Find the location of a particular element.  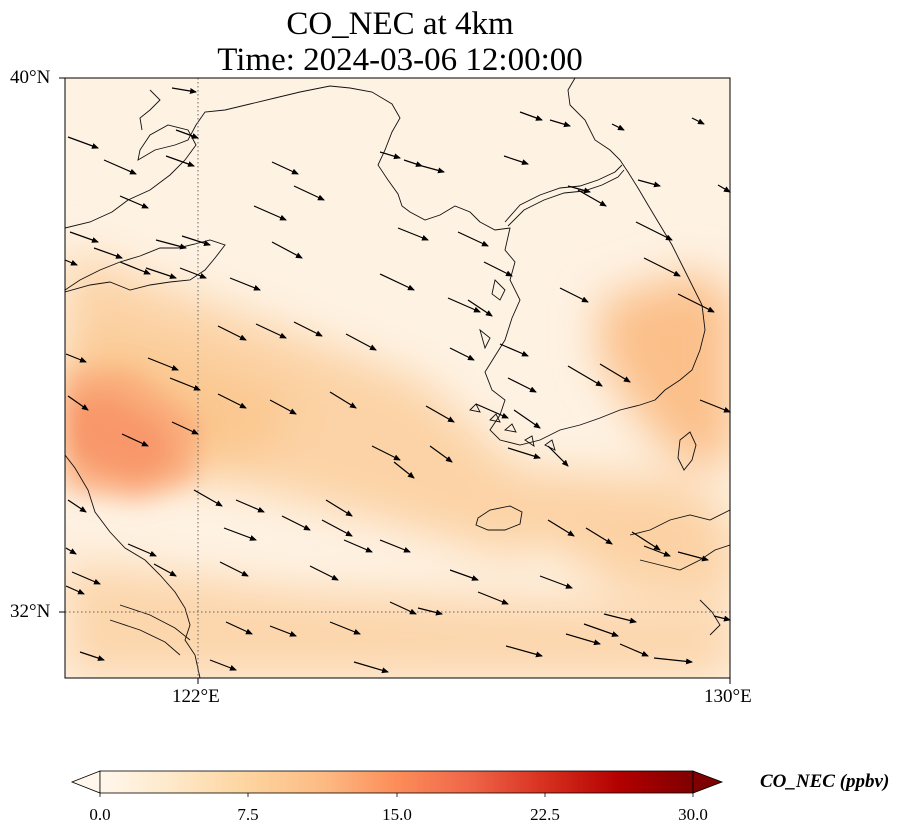

colorbar-tick-0: 0.0 is located at coordinates (100, 814).